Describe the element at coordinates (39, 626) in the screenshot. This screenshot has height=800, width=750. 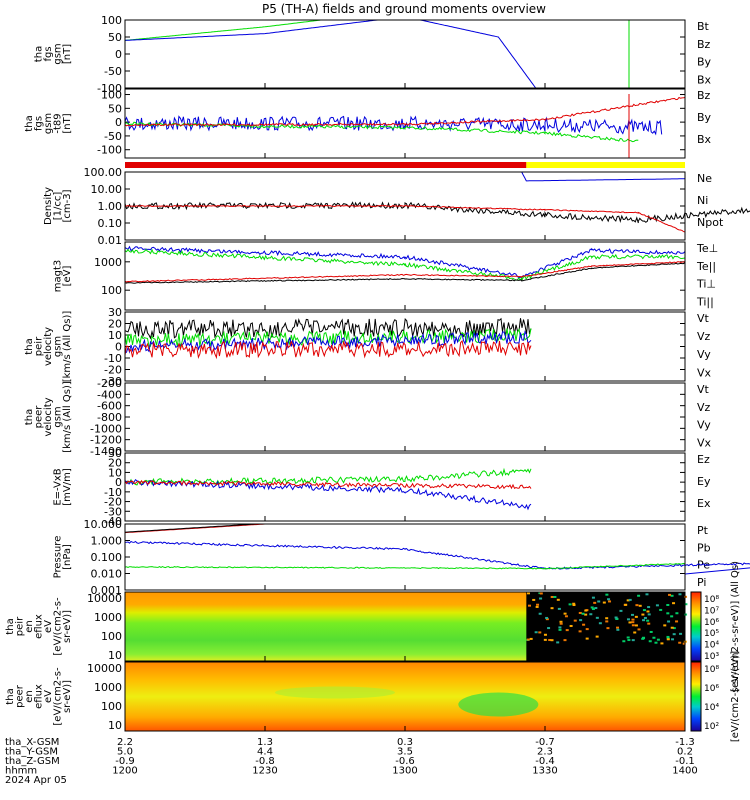
I see `ylabel-line: eflux` at that location.